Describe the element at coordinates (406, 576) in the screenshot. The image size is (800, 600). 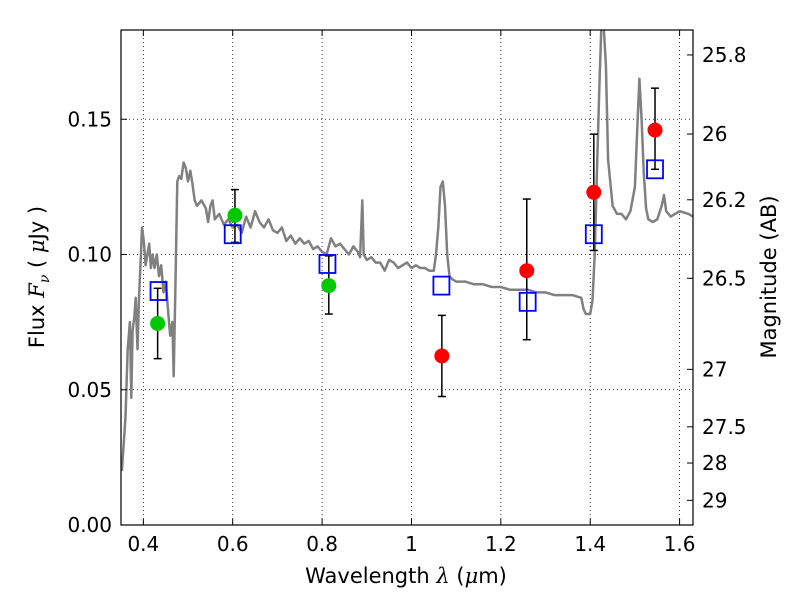
I see `x-axis-label: Wavelength λ (μm)` at that location.